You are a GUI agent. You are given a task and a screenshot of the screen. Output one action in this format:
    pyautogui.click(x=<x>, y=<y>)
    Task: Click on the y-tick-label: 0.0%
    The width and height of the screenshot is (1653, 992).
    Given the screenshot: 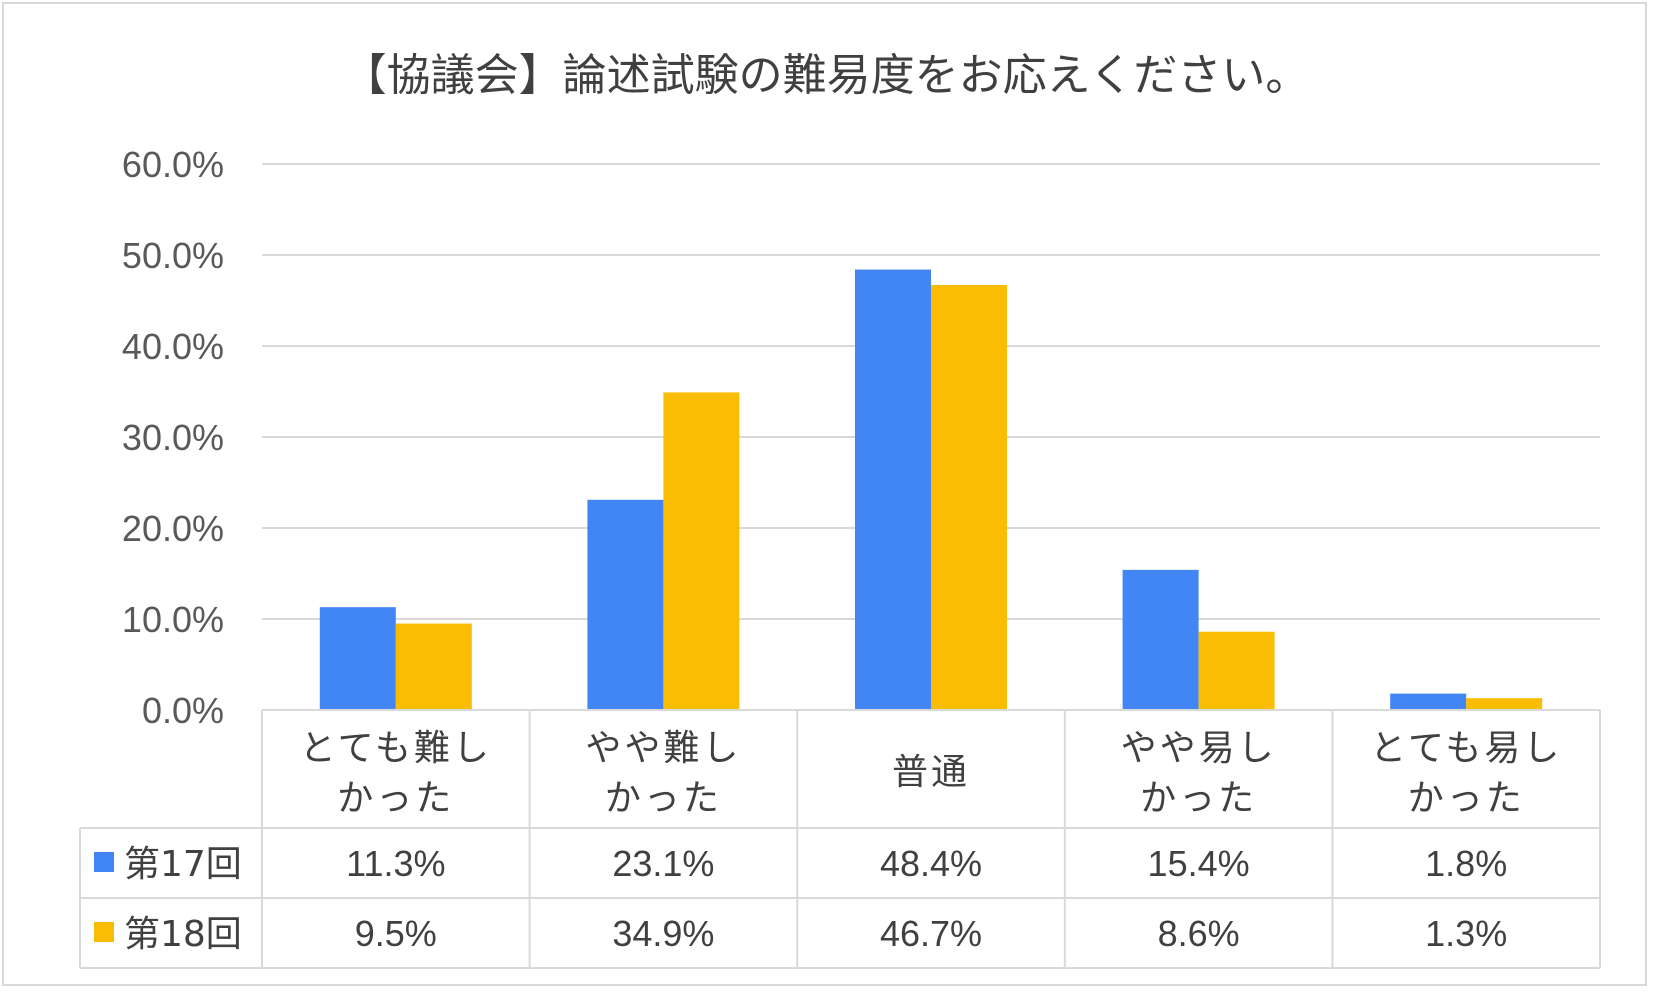 What is the action you would take?
    pyautogui.click(x=183, y=710)
    